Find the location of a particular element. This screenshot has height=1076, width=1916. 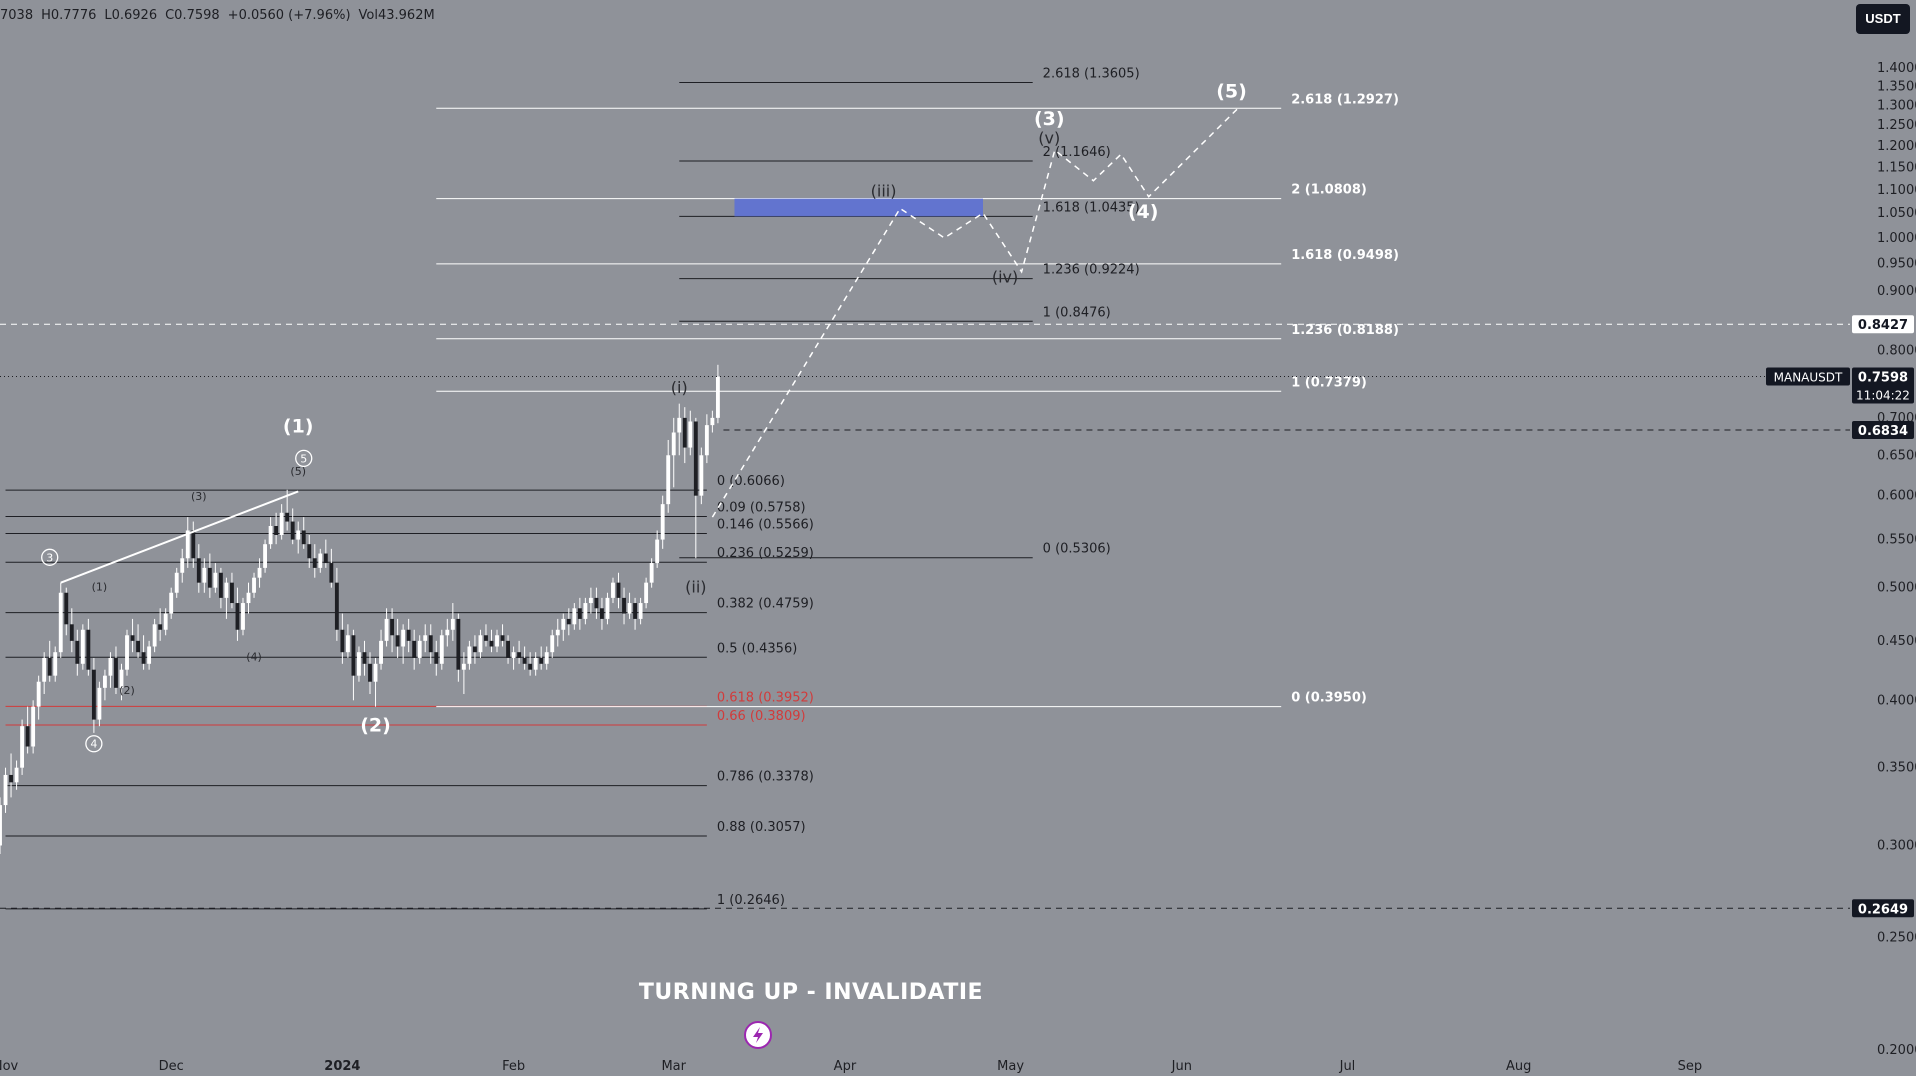

fib-label-extension-minor-4: 2 (1.1646) is located at coordinates (1077, 152).